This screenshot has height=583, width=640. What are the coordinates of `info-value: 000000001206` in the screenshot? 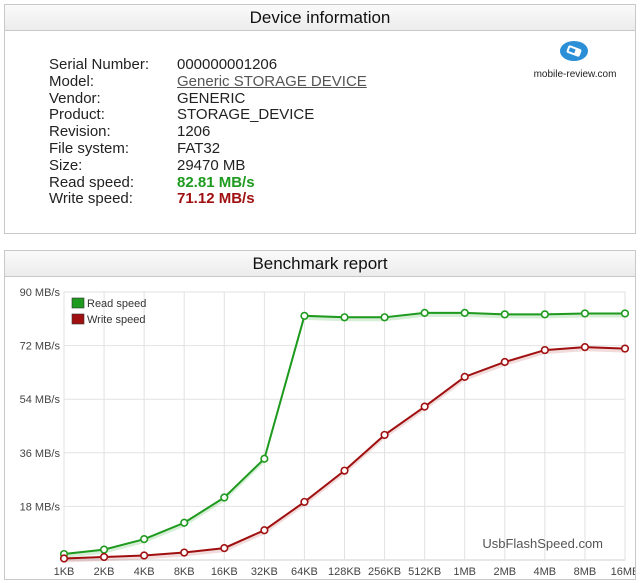 It's located at (227, 64).